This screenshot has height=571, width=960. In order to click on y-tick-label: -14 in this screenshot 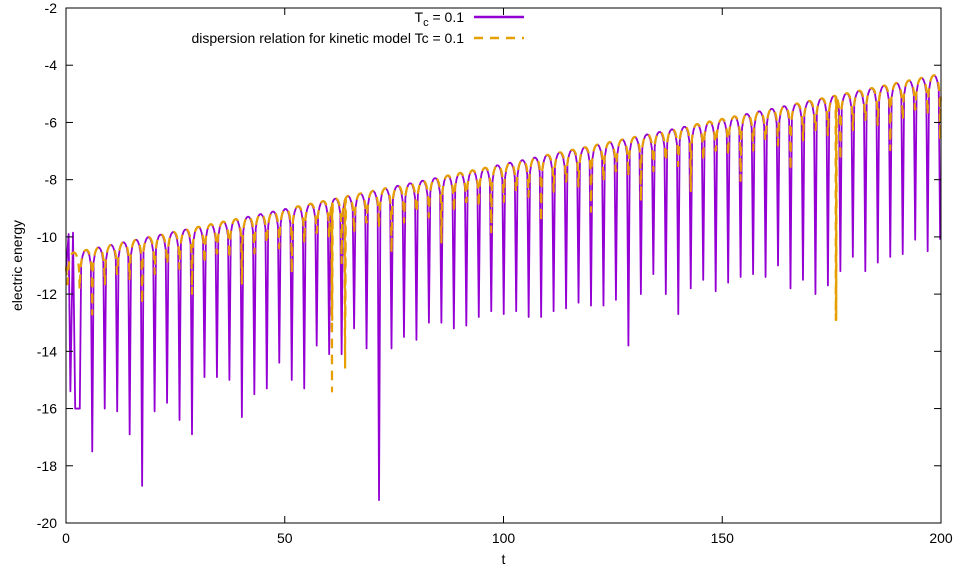, I will do `click(47, 351)`.